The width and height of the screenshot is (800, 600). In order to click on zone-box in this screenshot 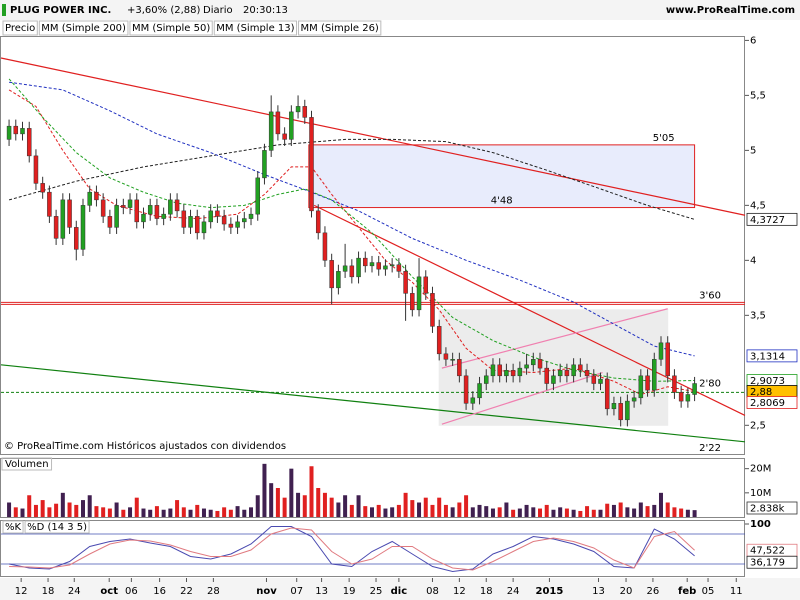, I will do `click(553, 367)`.